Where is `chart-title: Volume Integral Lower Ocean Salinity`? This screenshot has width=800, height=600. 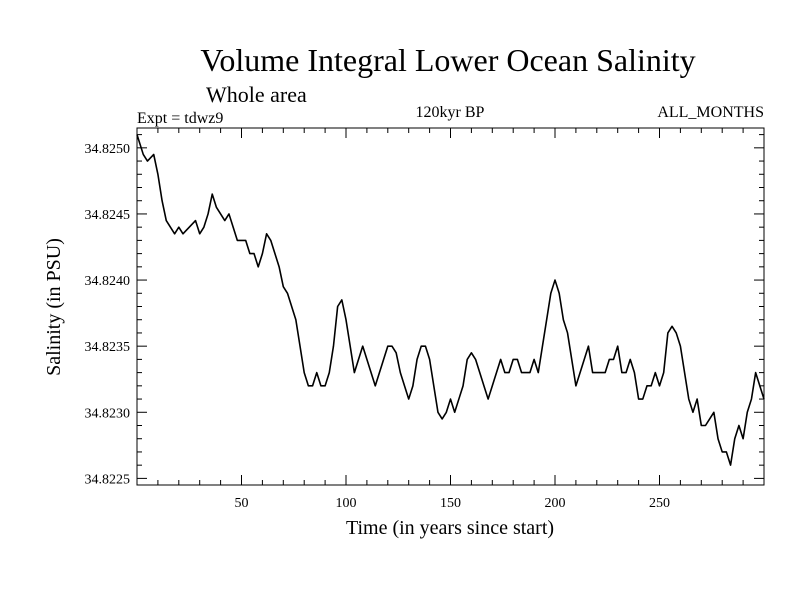
chart-title: Volume Integral Lower Ocean Salinity is located at coordinates (447, 60).